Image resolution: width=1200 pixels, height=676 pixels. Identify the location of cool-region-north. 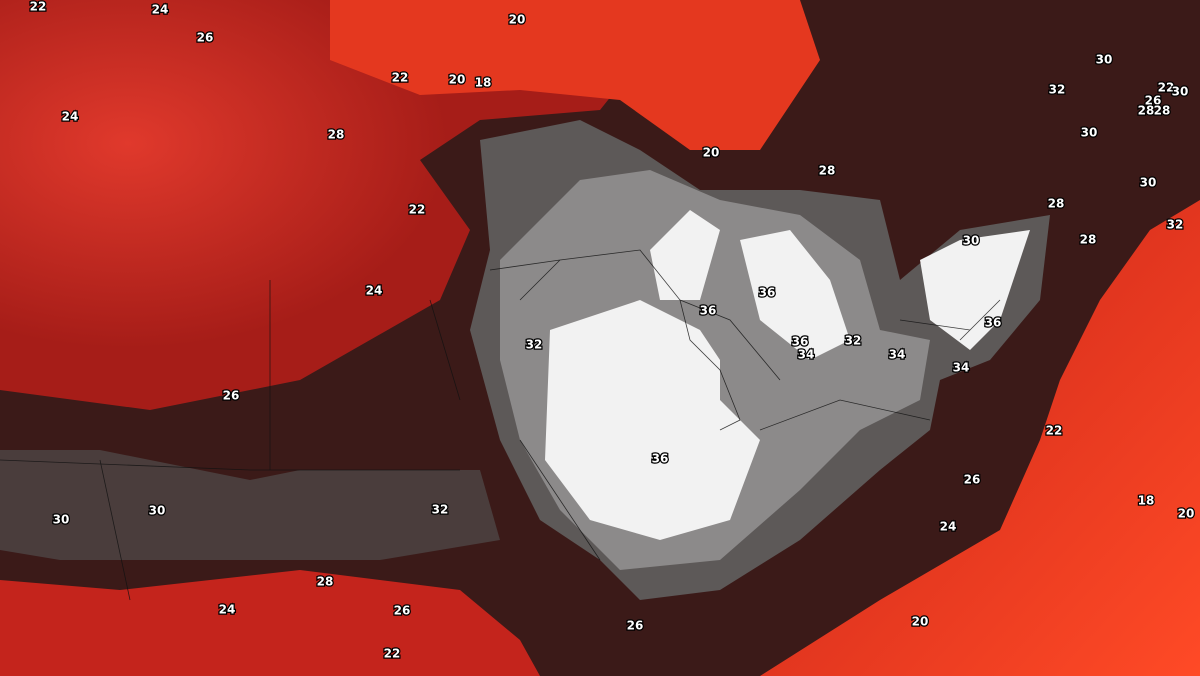
(575, 75).